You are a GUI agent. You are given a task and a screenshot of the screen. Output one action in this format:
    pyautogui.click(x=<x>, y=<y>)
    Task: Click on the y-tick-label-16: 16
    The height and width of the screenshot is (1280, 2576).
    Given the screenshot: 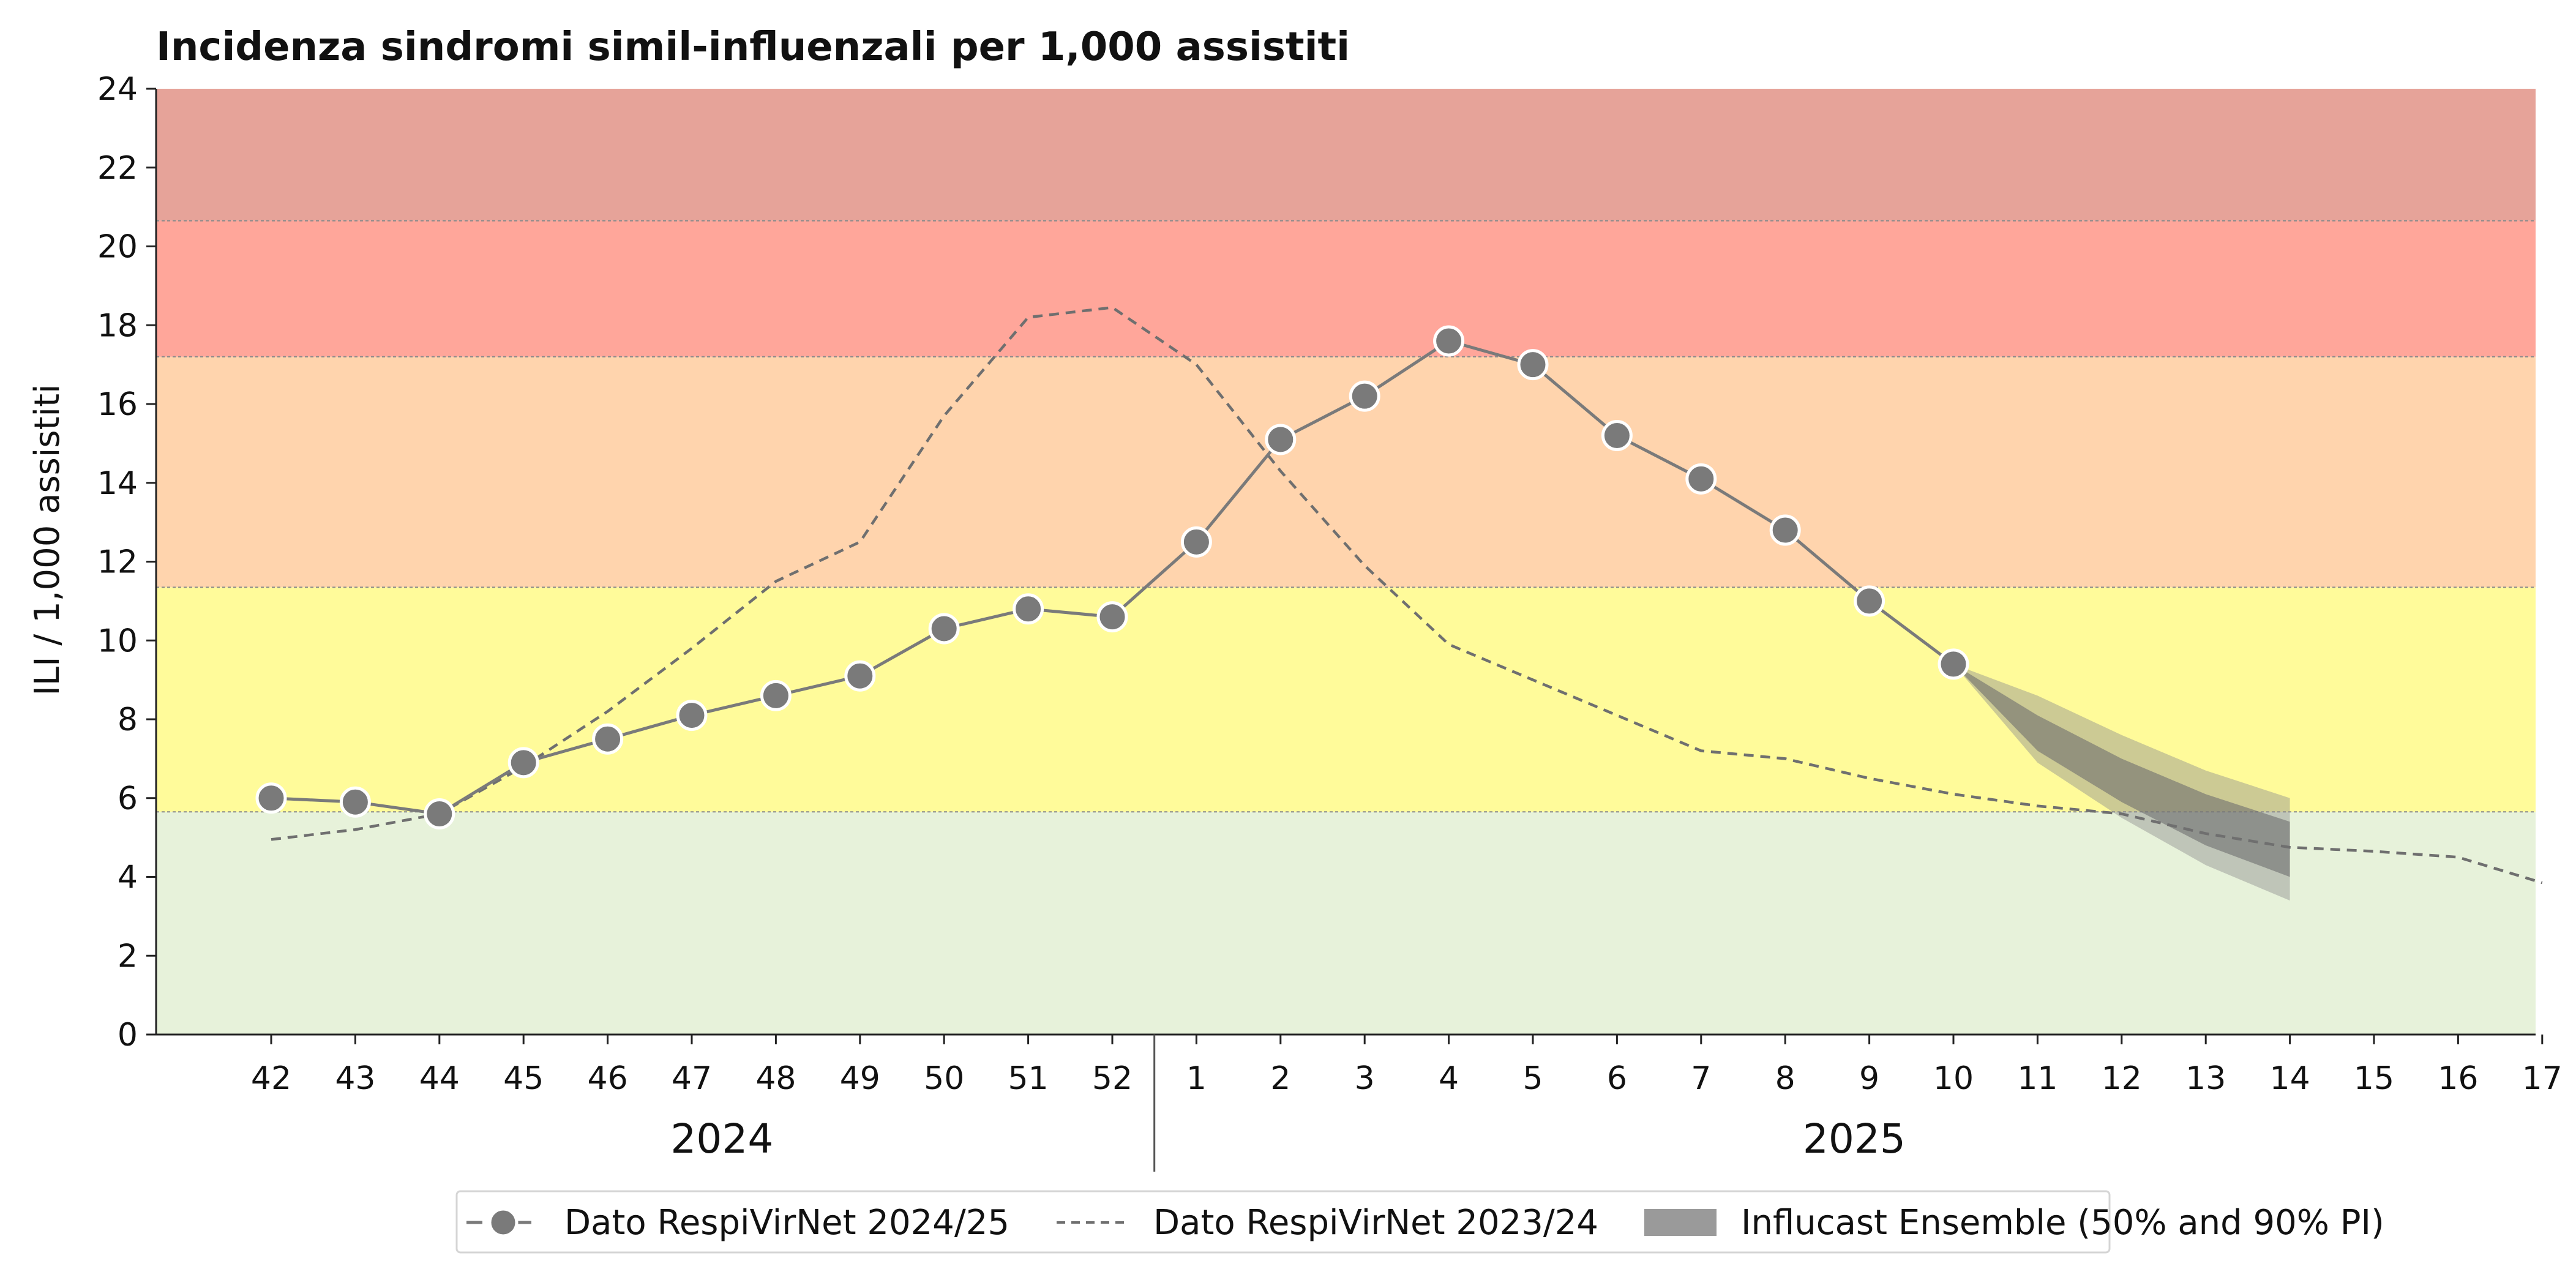 What is the action you would take?
    pyautogui.click(x=118, y=404)
    